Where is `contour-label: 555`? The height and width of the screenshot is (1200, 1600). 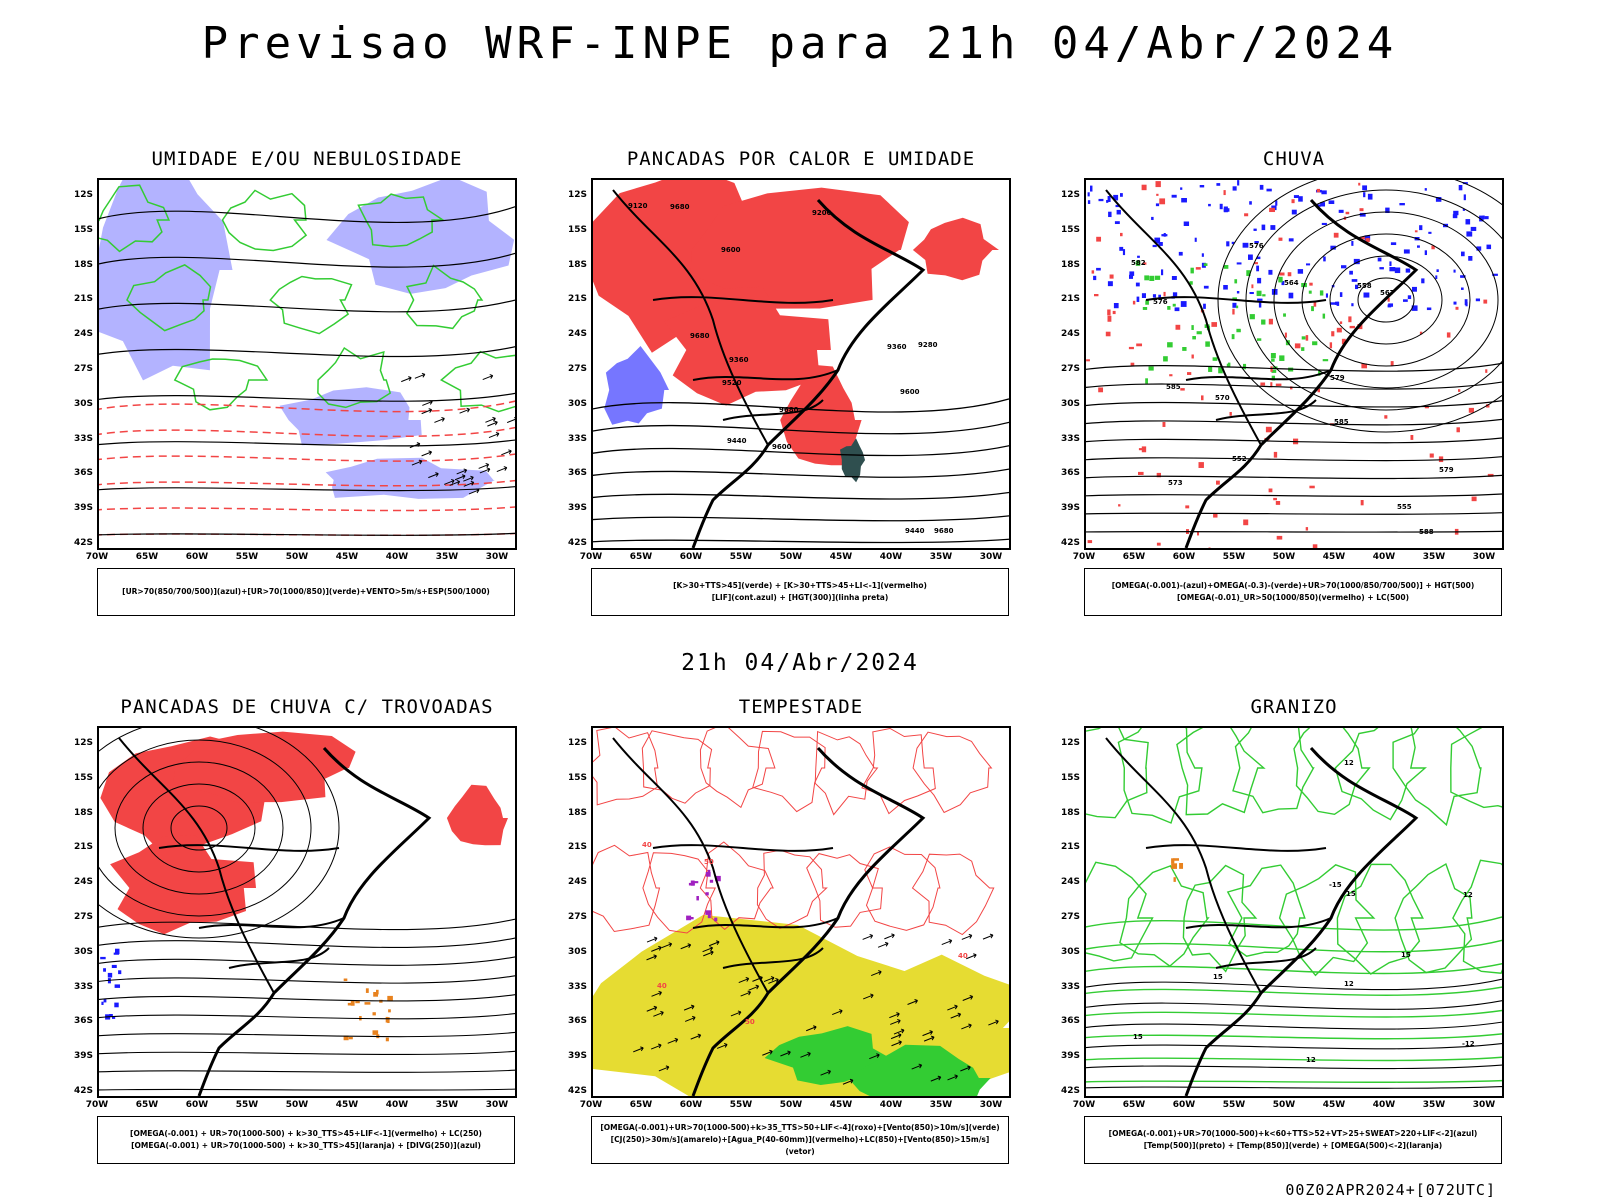 contour-label: 555 is located at coordinates (1404, 507).